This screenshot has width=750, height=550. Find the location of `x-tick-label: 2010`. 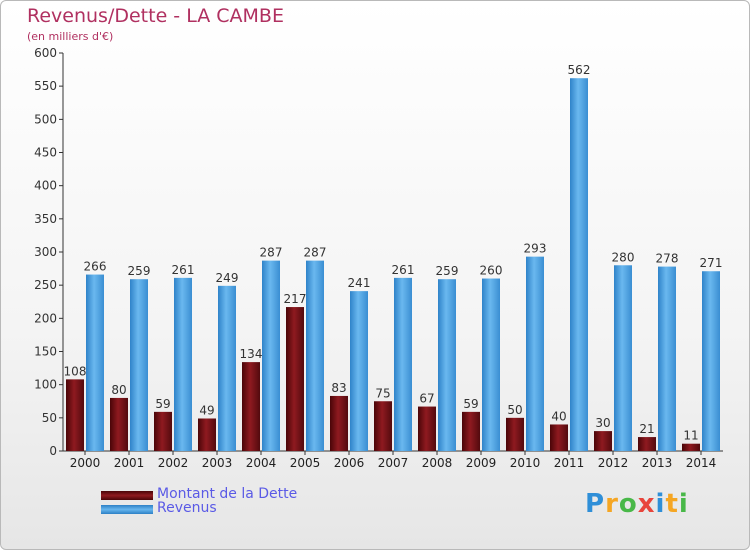

x-tick-label: 2010 is located at coordinates (525, 463).